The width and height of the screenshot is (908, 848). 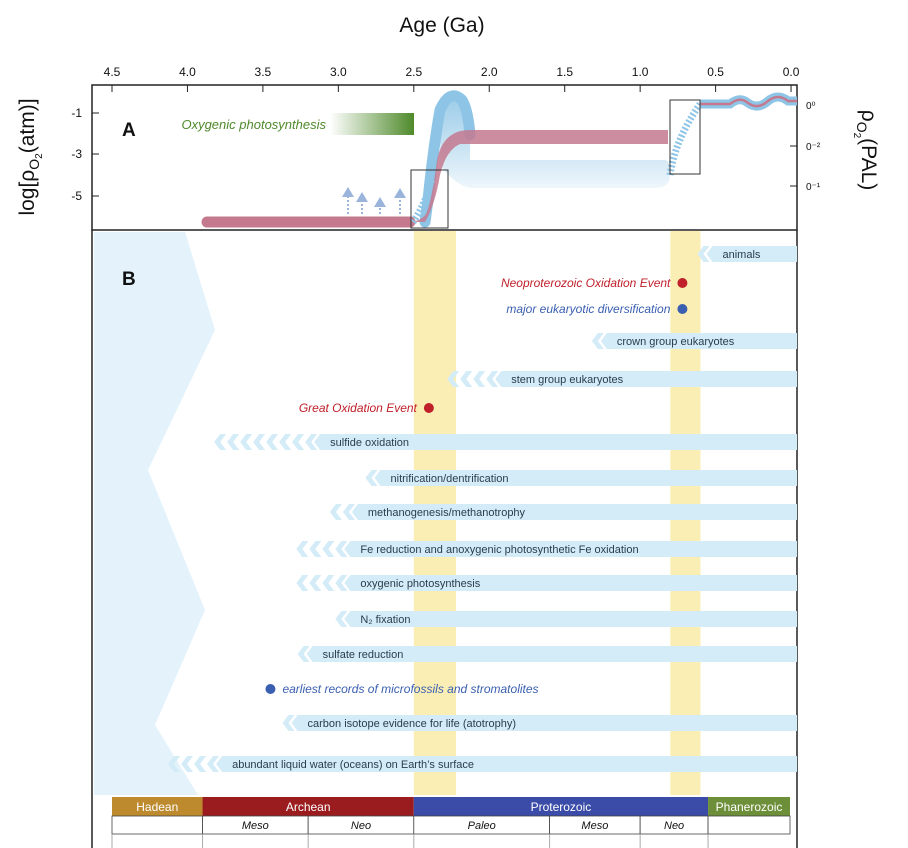 I want to click on y-left-tick-label: -1, so click(x=76, y=113).